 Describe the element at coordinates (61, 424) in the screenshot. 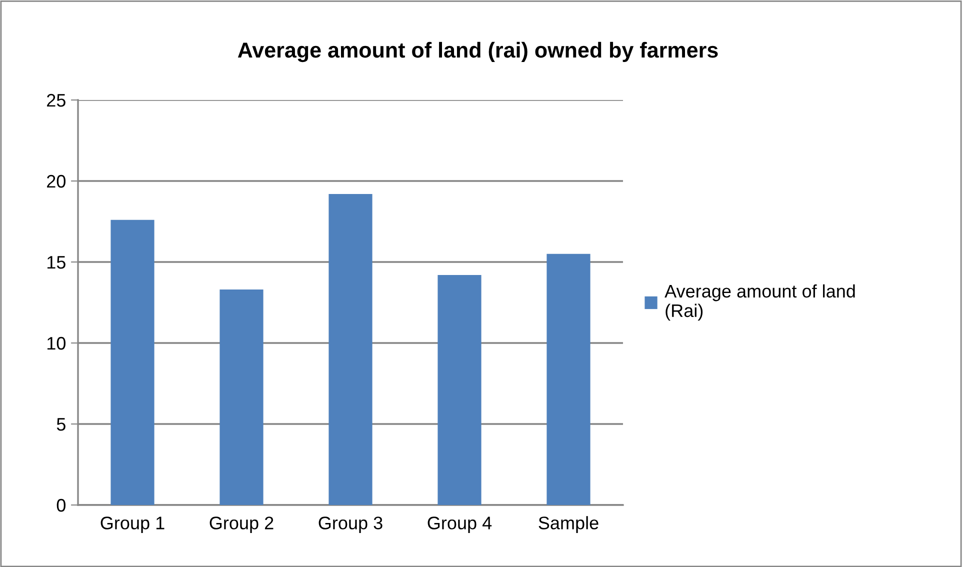

I see `y-tick-label: 5` at that location.